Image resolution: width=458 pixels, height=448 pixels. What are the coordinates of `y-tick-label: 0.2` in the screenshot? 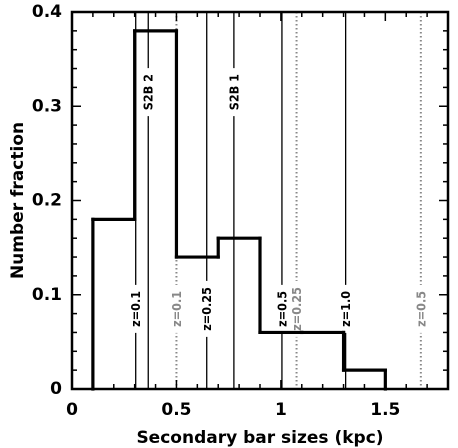 It's located at (47, 201).